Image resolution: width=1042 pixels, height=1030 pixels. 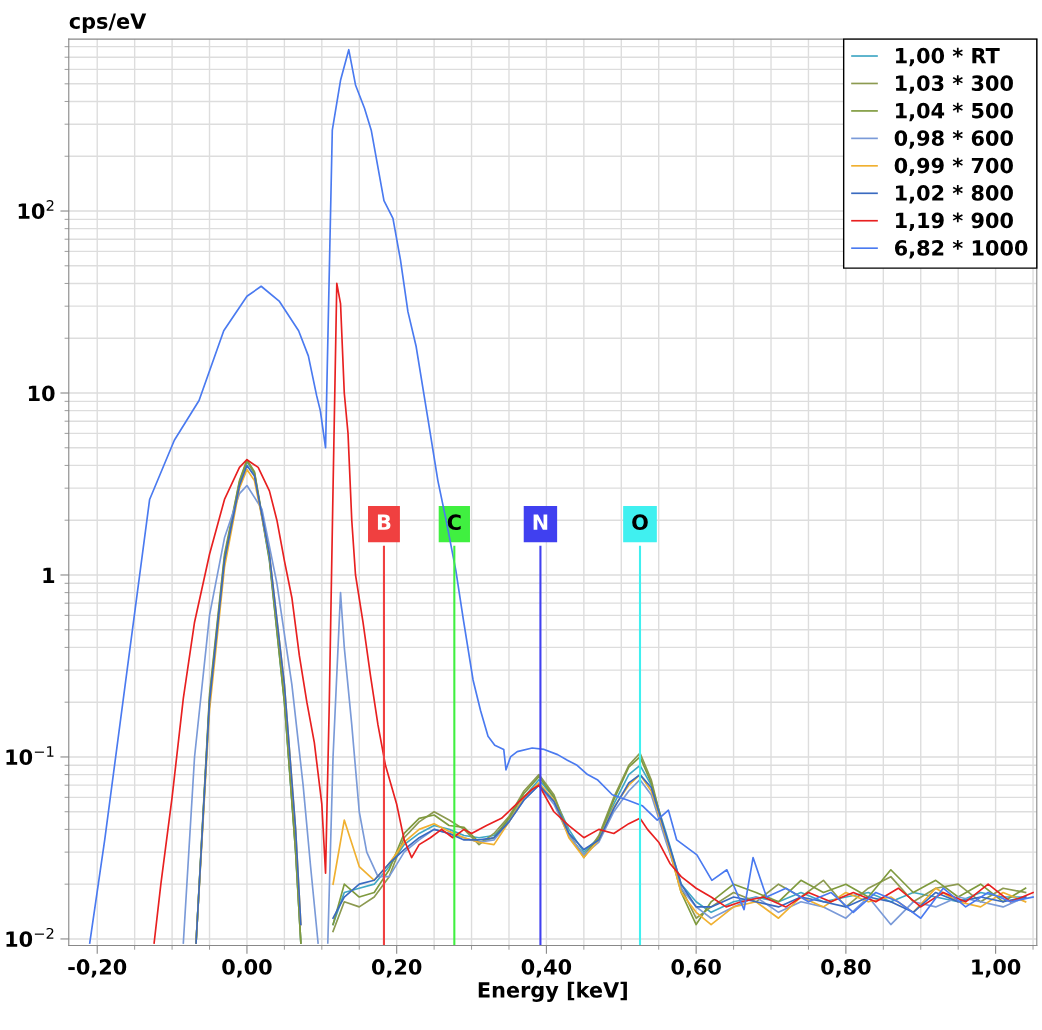 I want to click on y-tick-label: 10$^{−1}$, so click(x=30, y=756).